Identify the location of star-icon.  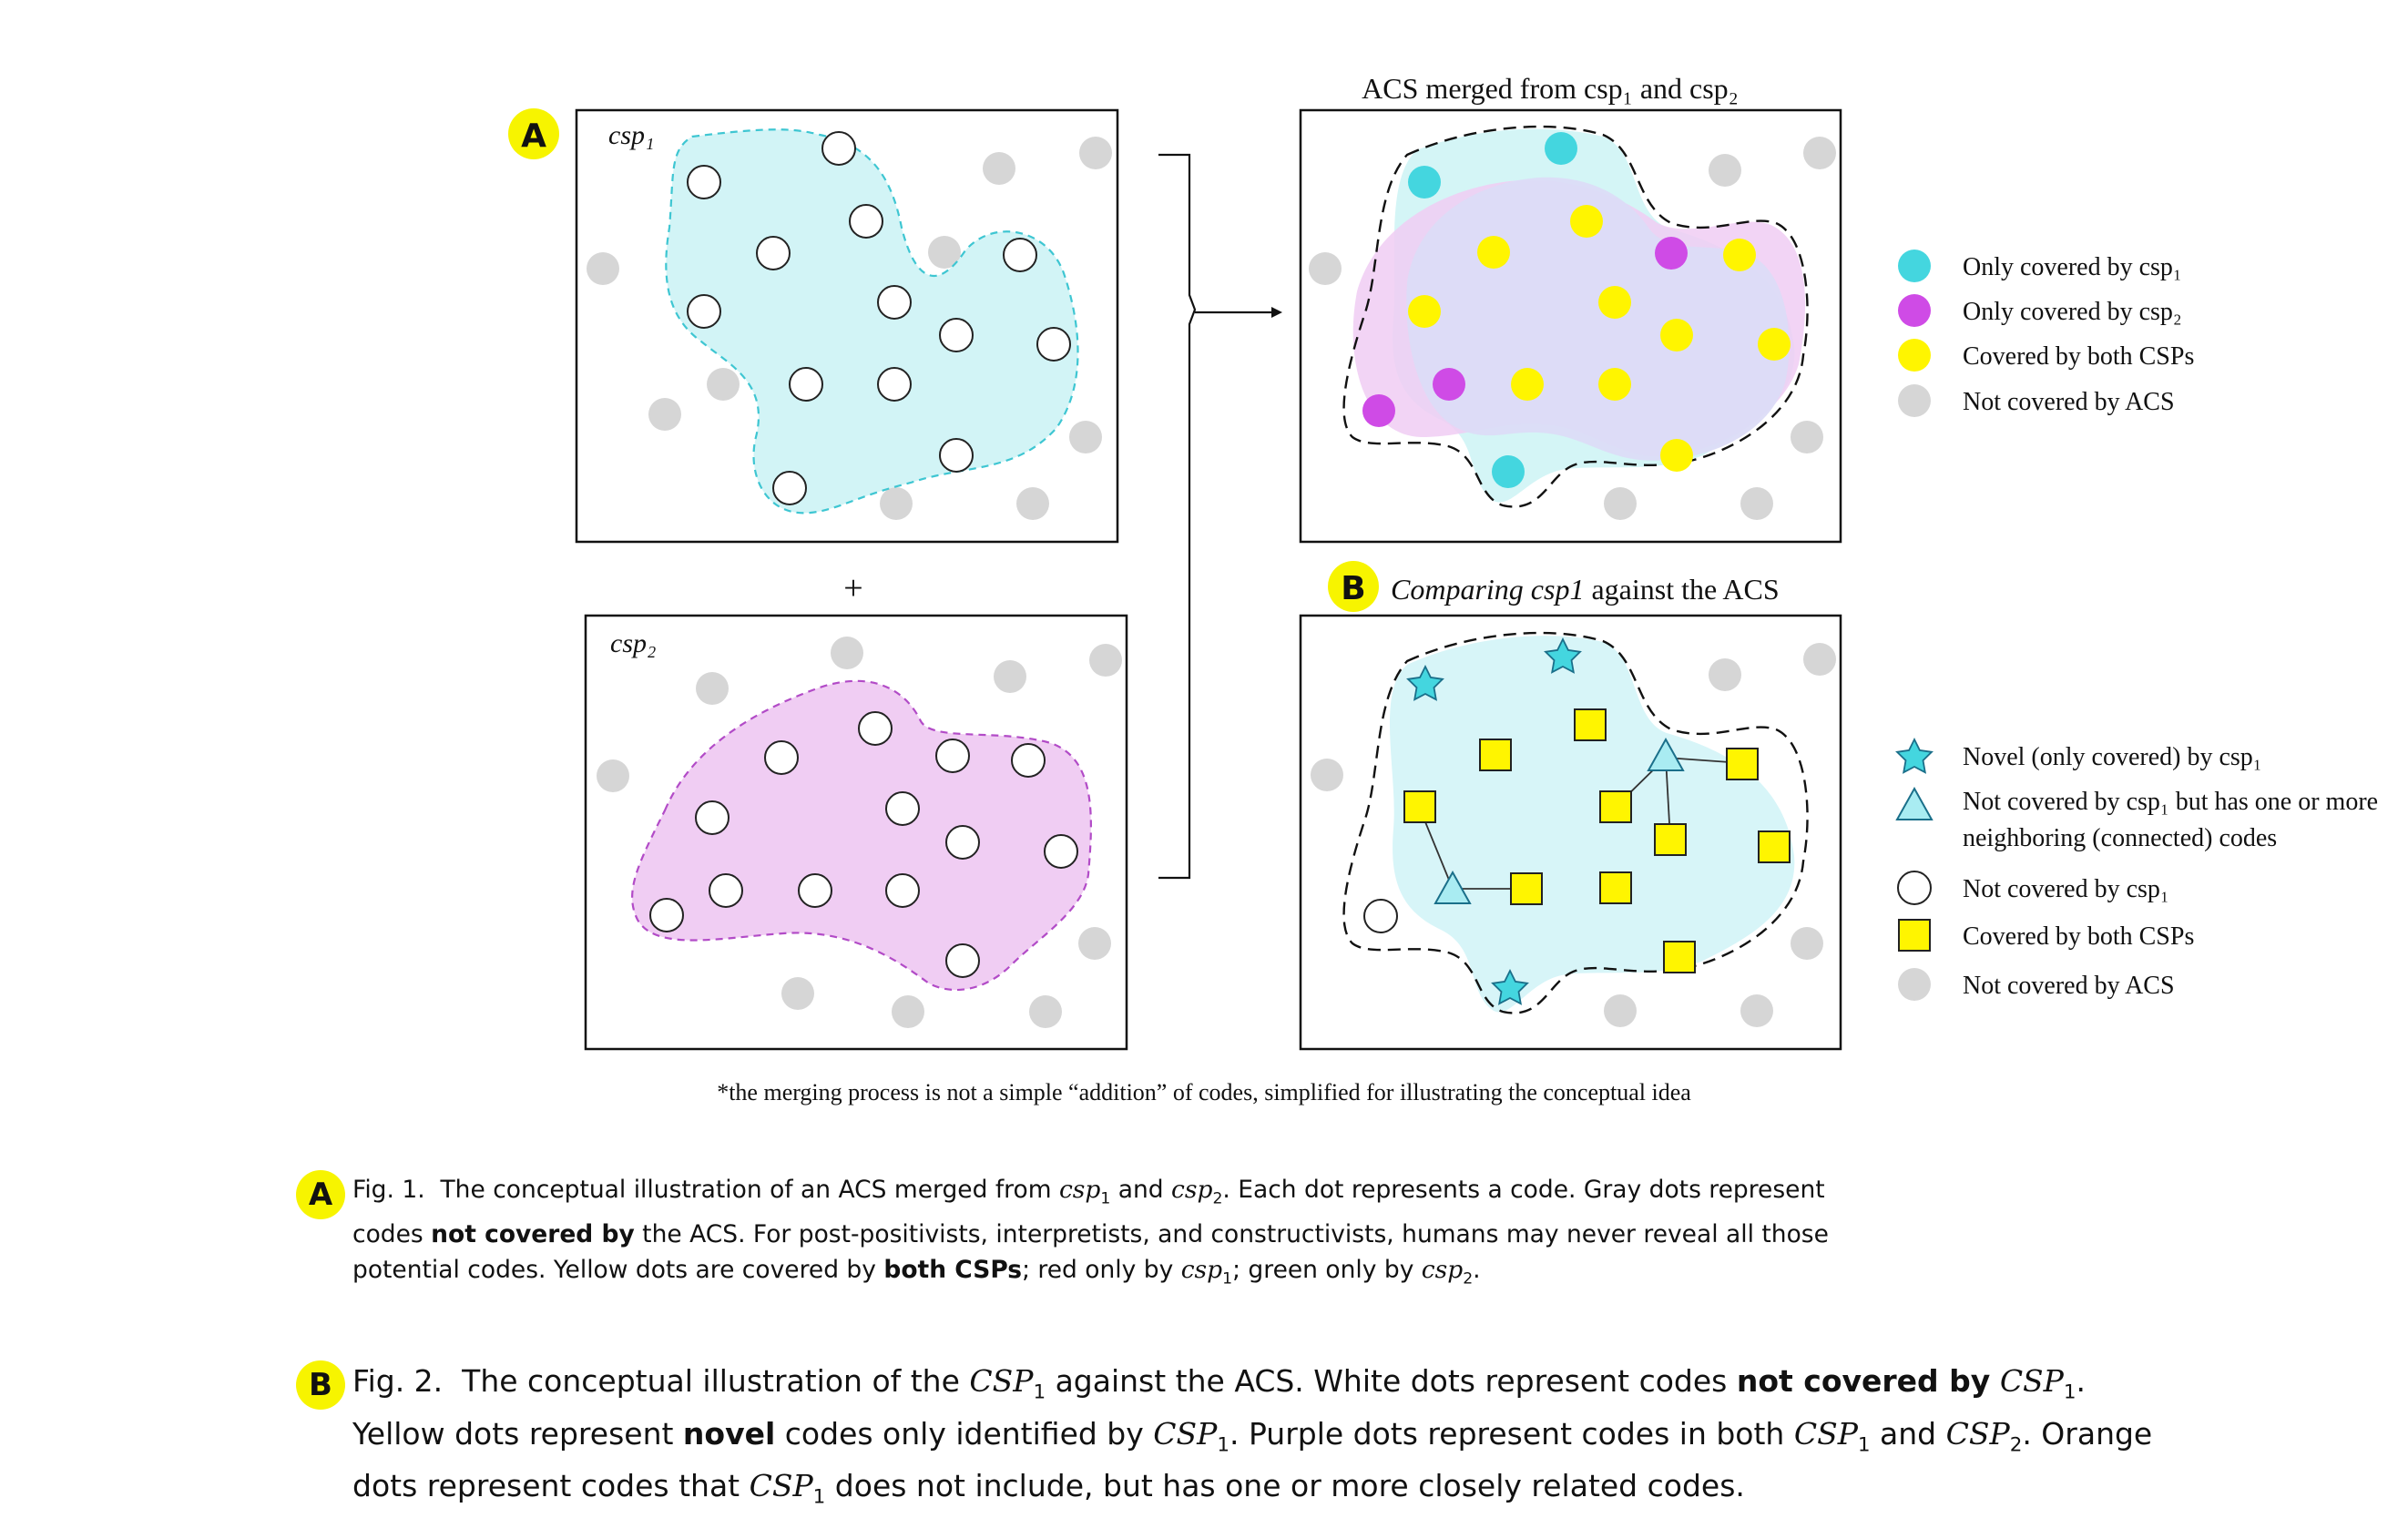
(1914, 756).